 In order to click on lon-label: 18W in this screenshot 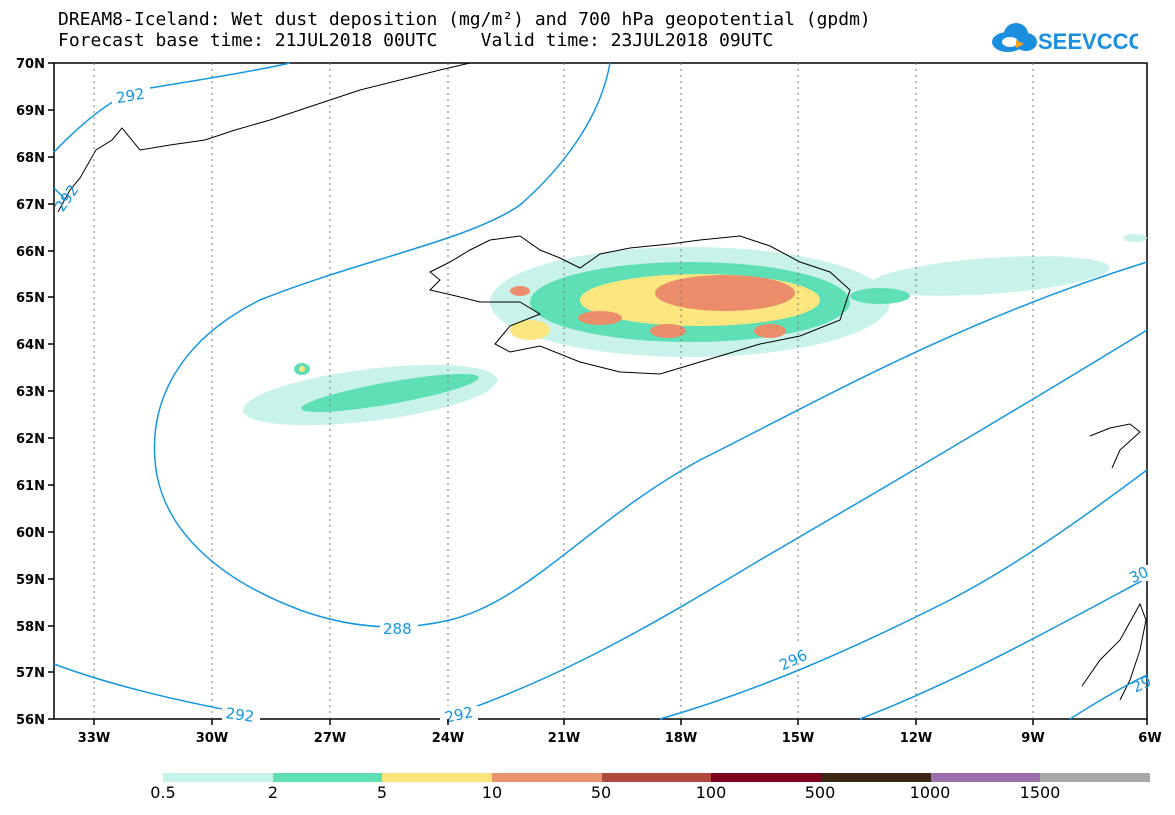, I will do `click(681, 738)`.